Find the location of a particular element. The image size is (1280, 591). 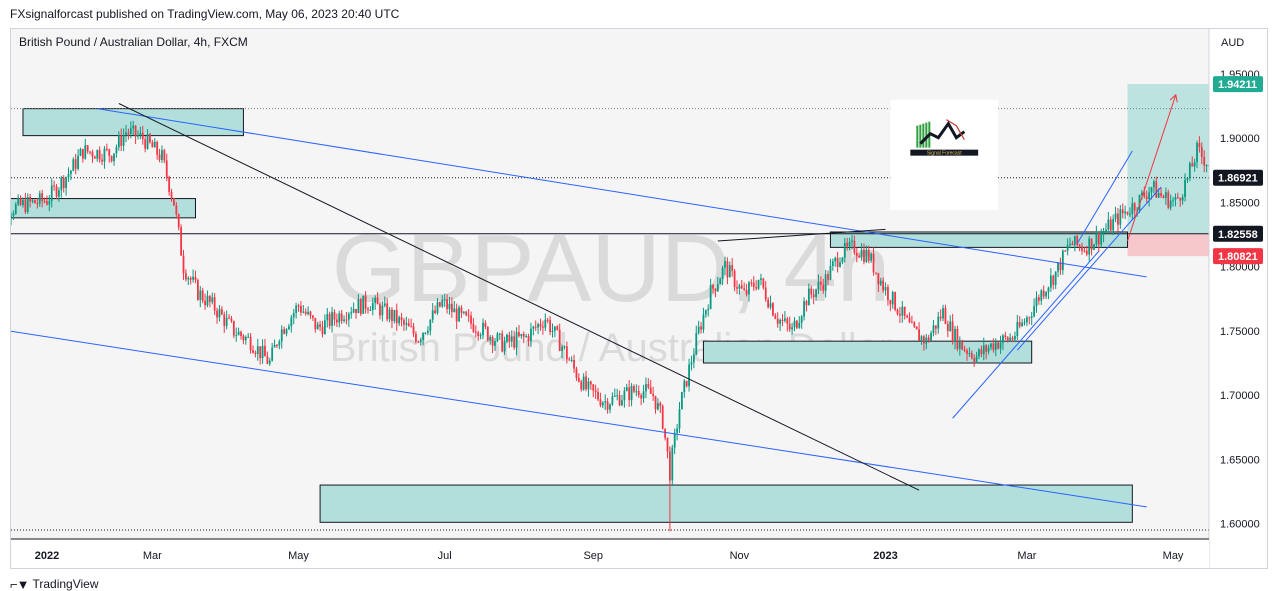

price-axis is located at coordinates (1238, 298).